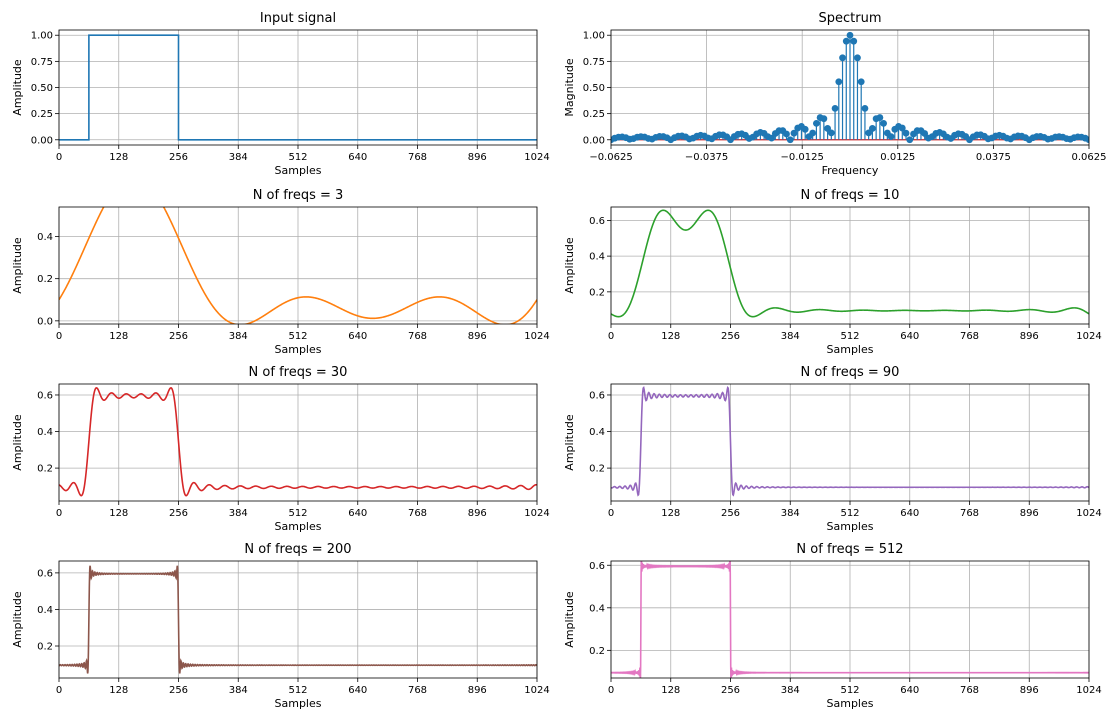  What do you see at coordinates (706, 157) in the screenshot?
I see `x-tick-label: −0.0375` at bounding box center [706, 157].